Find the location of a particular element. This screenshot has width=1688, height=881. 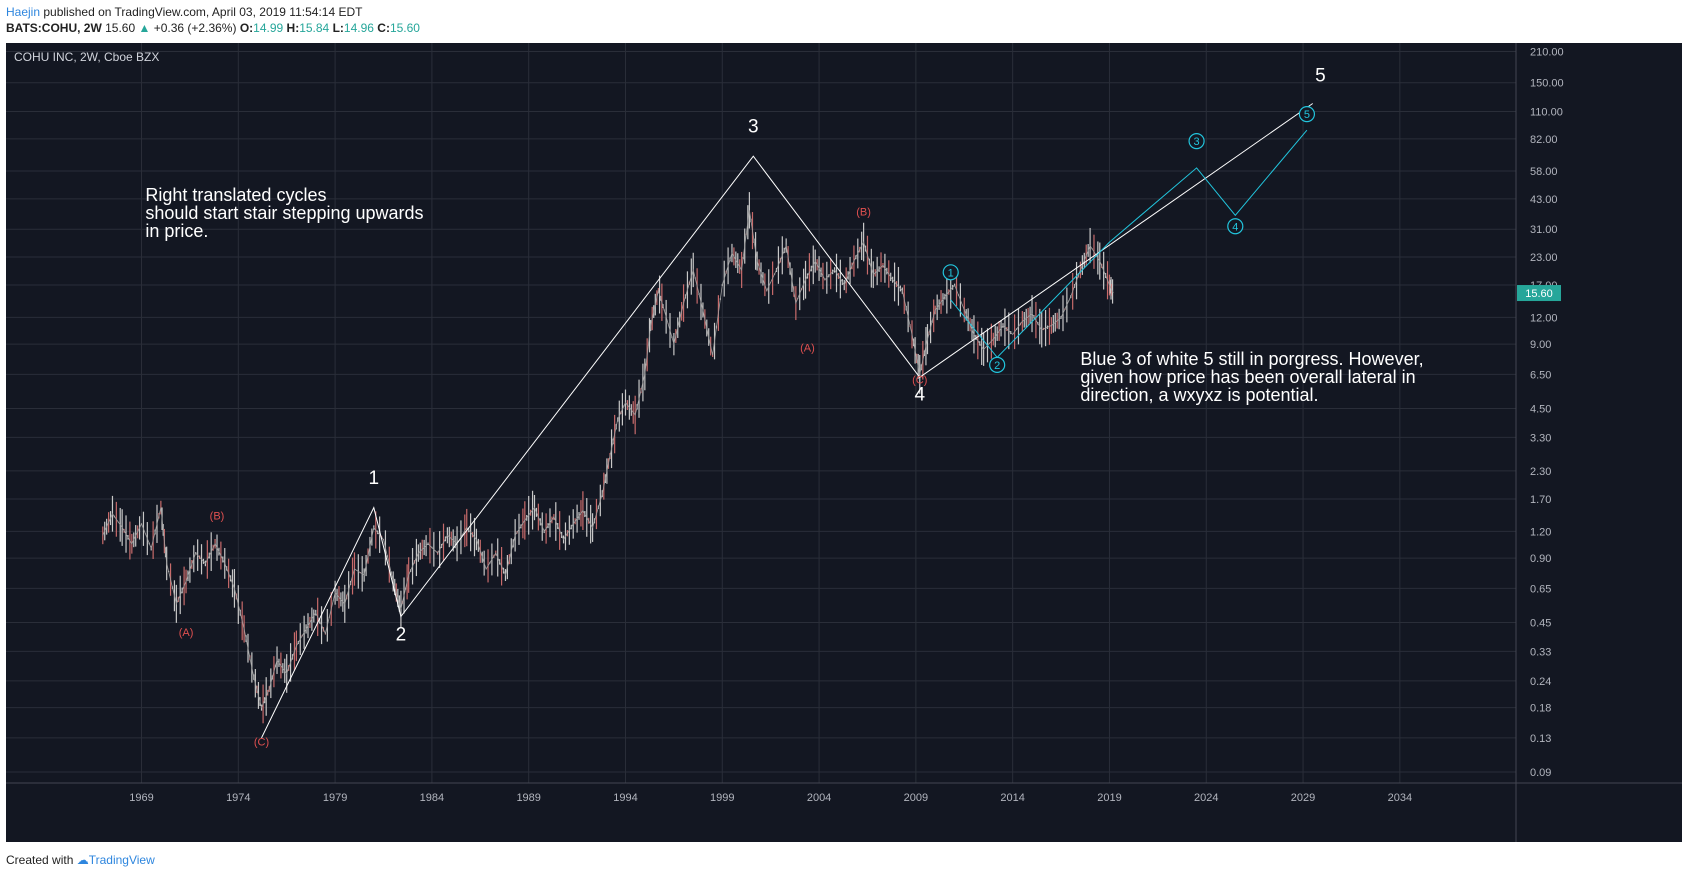

y-tick-label: 2.30 is located at coordinates (1540, 472).